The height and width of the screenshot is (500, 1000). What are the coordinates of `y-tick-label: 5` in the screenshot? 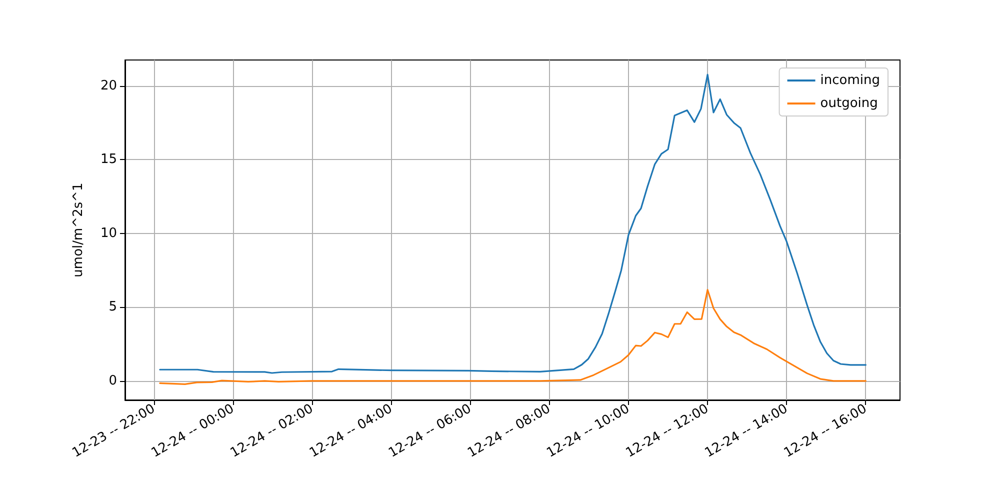 It's located at (112, 307).